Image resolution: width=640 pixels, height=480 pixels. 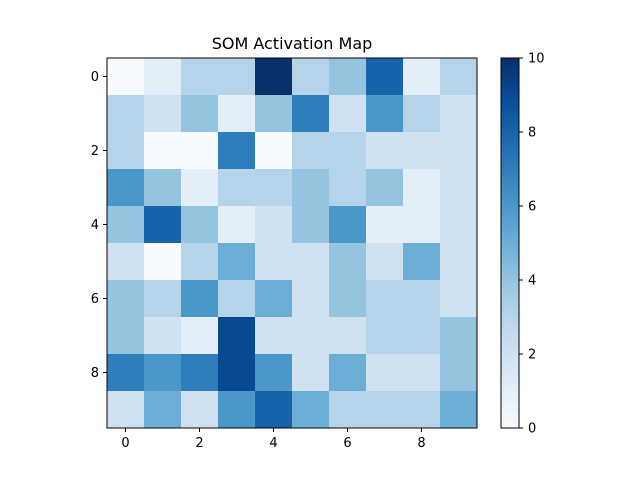 What do you see at coordinates (273, 443) in the screenshot?
I see `x-tick-label: 4` at bounding box center [273, 443].